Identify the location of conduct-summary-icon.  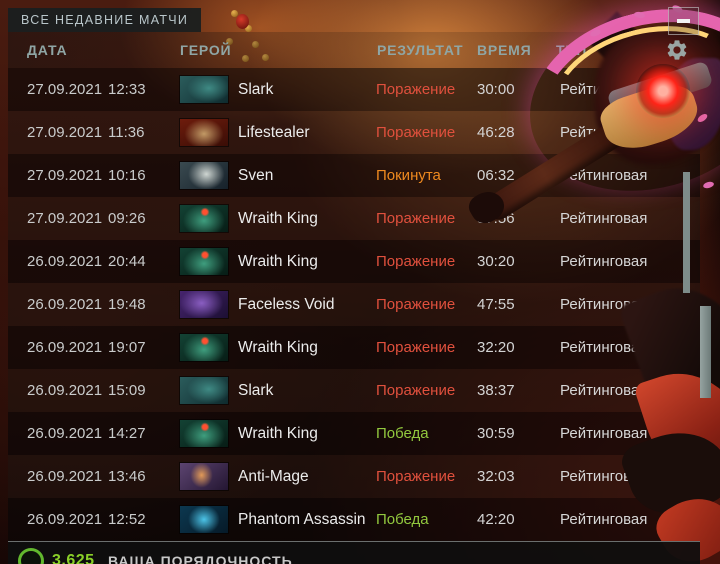
(31, 556).